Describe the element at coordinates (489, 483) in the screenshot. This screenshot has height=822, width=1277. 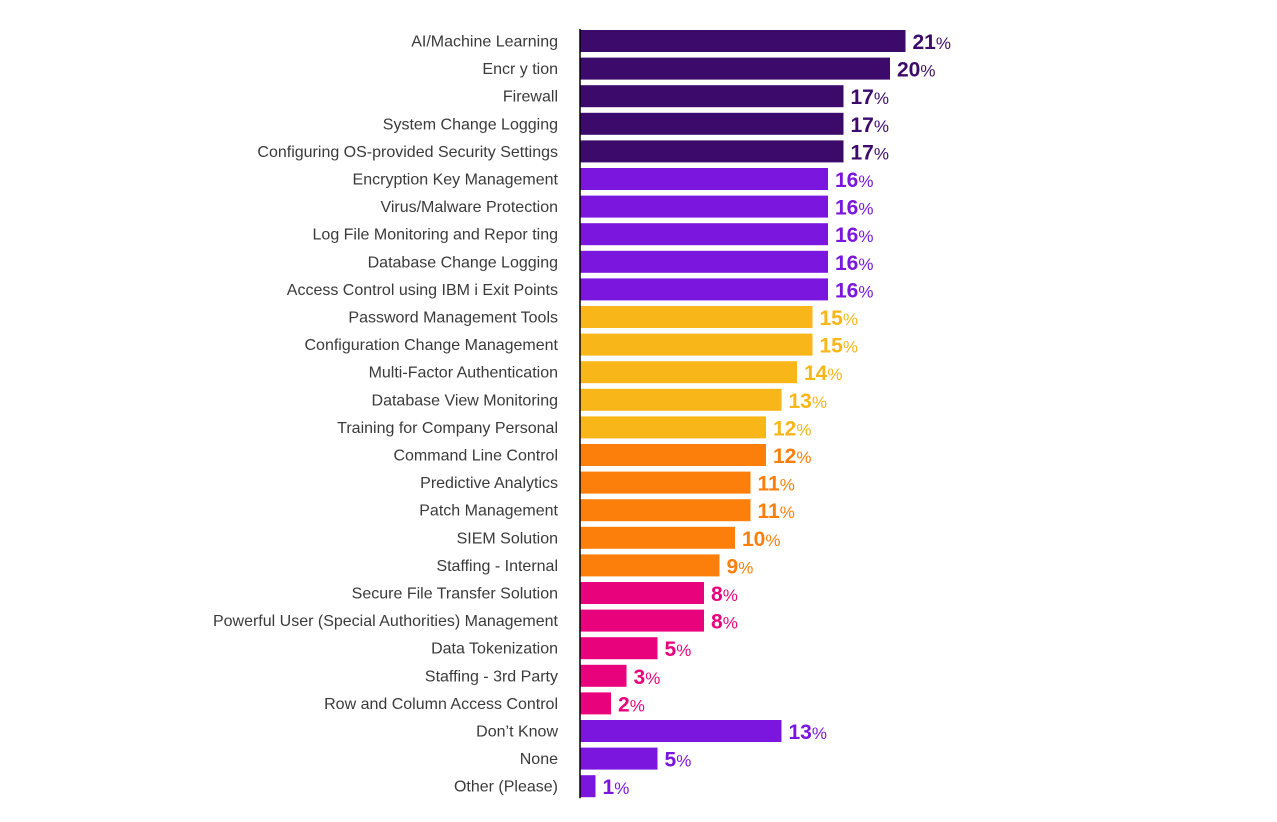
I see `category-label: Predictive Analytics` at that location.